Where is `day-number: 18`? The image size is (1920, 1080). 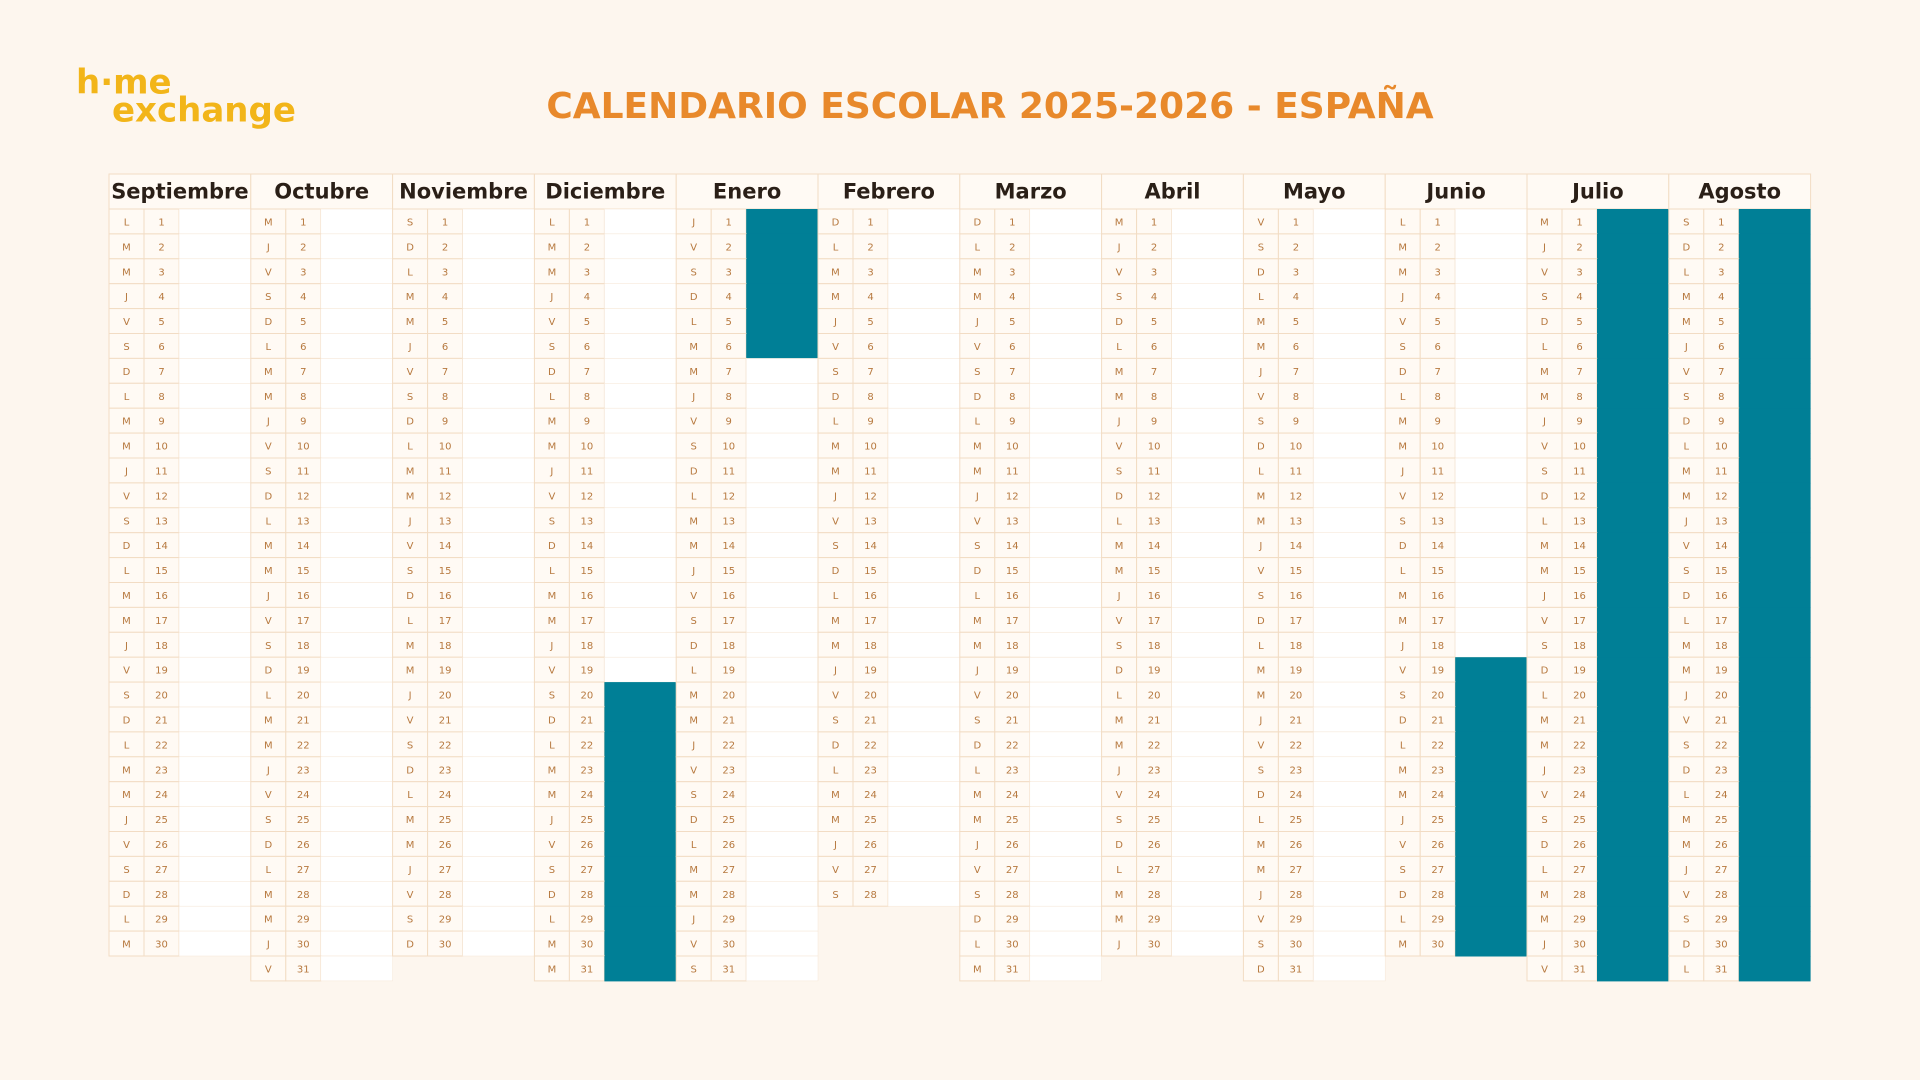 day-number: 18 is located at coordinates (1154, 646).